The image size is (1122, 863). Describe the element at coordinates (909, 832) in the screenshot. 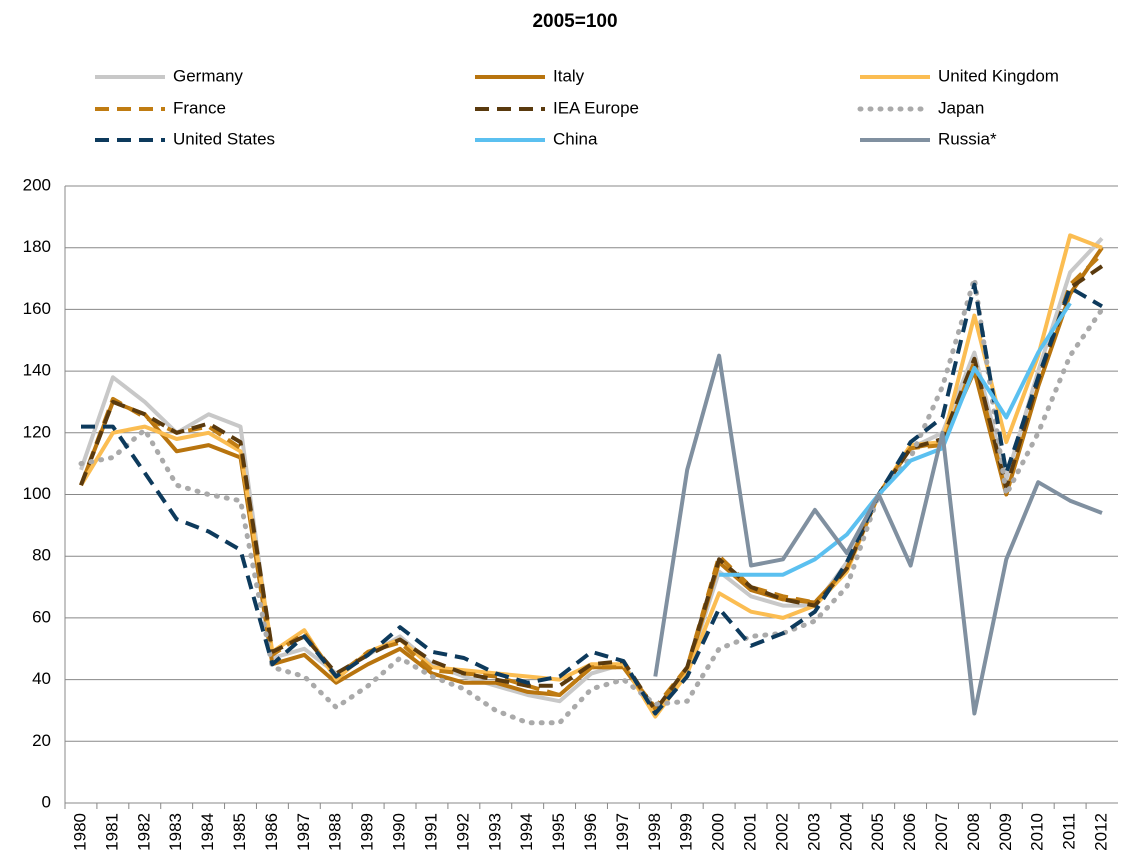

I see `x-tick-label: 2006` at that location.